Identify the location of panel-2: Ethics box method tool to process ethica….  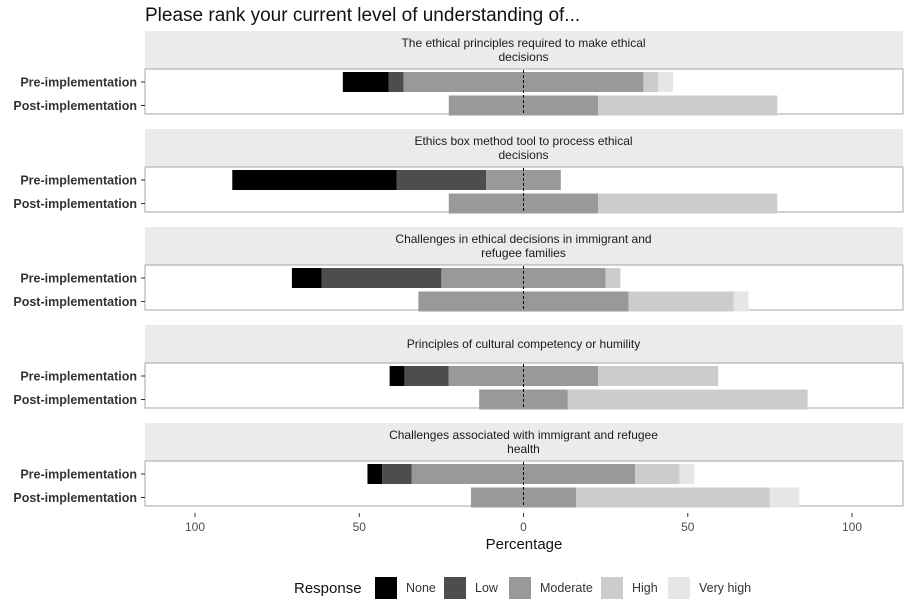
(458, 171).